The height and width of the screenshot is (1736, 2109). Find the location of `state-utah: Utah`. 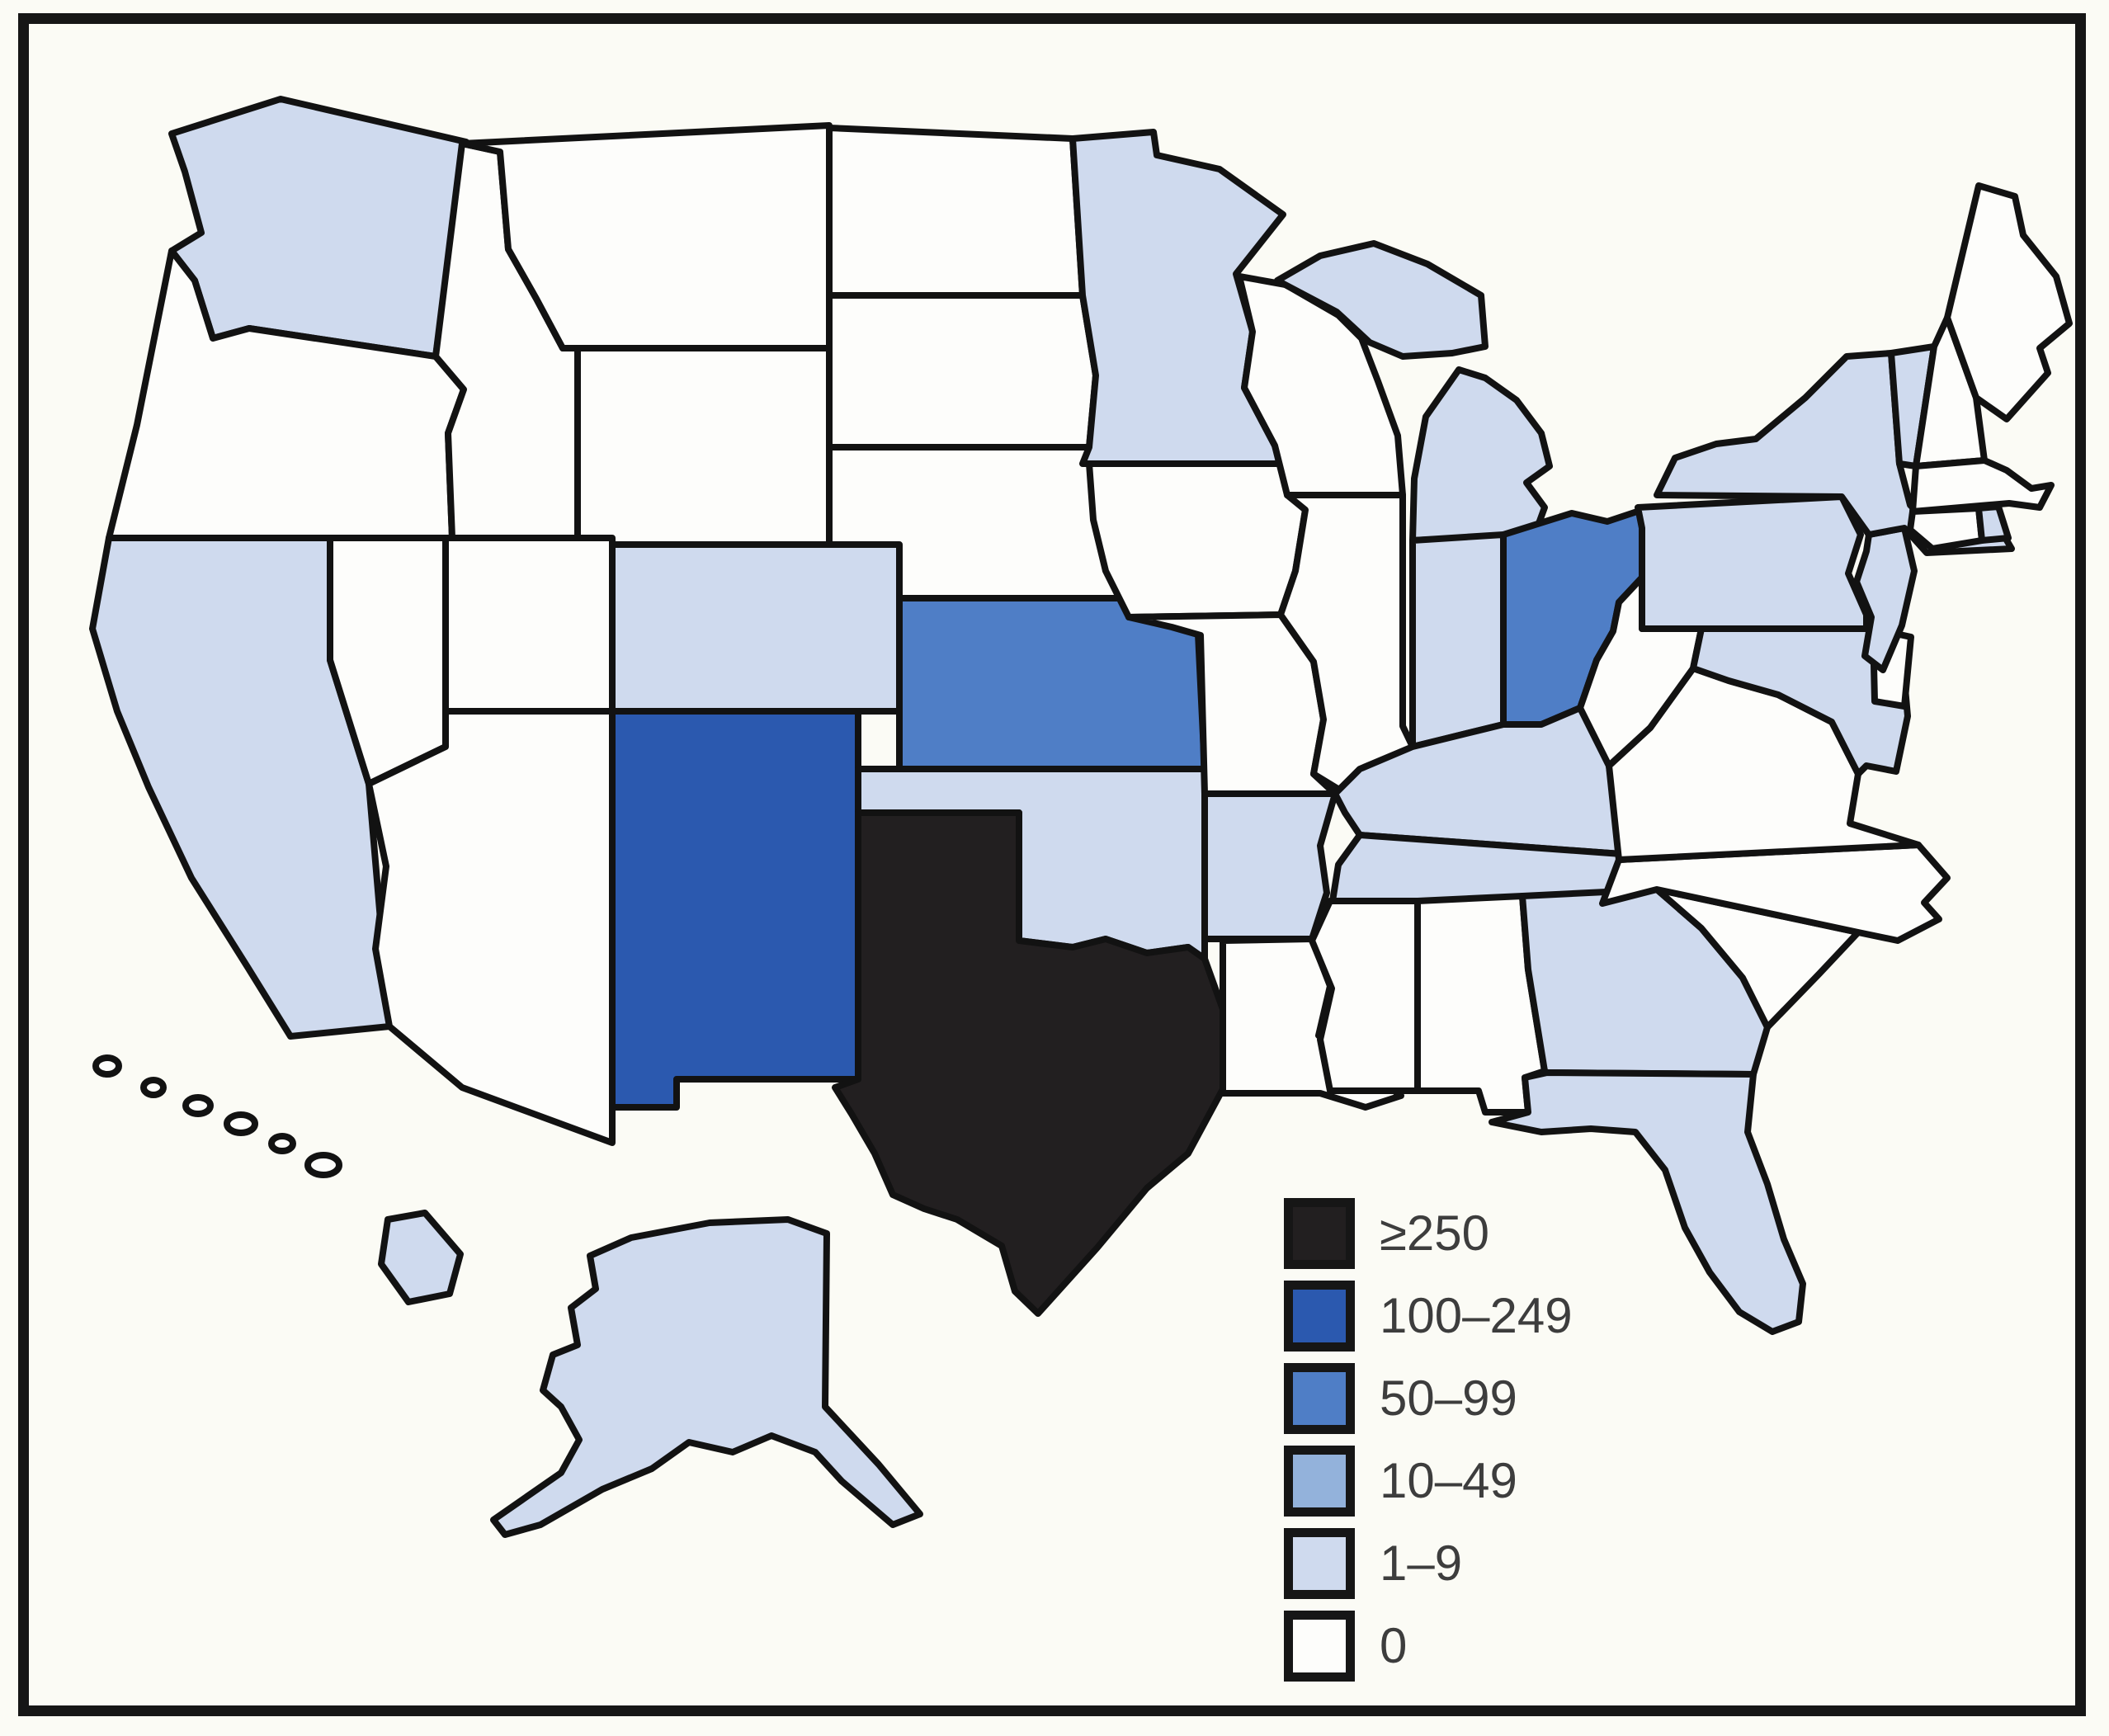

state-utah: Utah is located at coordinates (529, 625).